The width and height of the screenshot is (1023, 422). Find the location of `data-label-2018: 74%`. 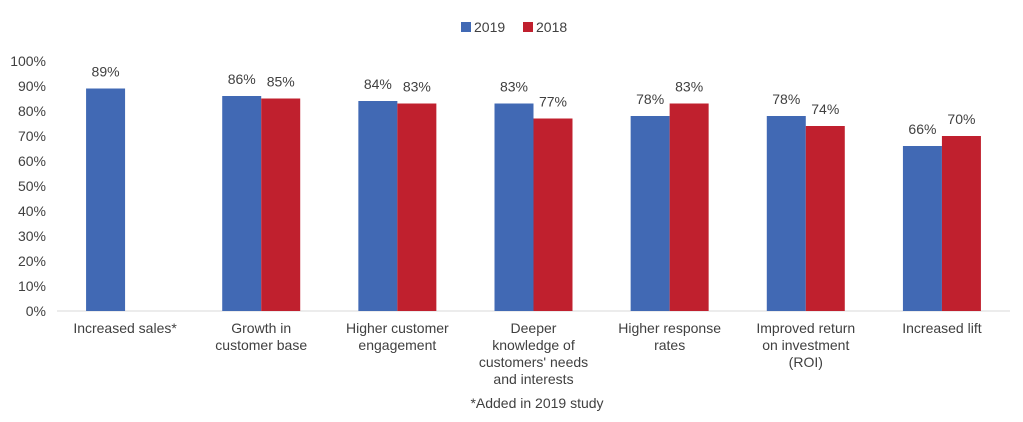

data-label-2018: 74% is located at coordinates (825, 109).